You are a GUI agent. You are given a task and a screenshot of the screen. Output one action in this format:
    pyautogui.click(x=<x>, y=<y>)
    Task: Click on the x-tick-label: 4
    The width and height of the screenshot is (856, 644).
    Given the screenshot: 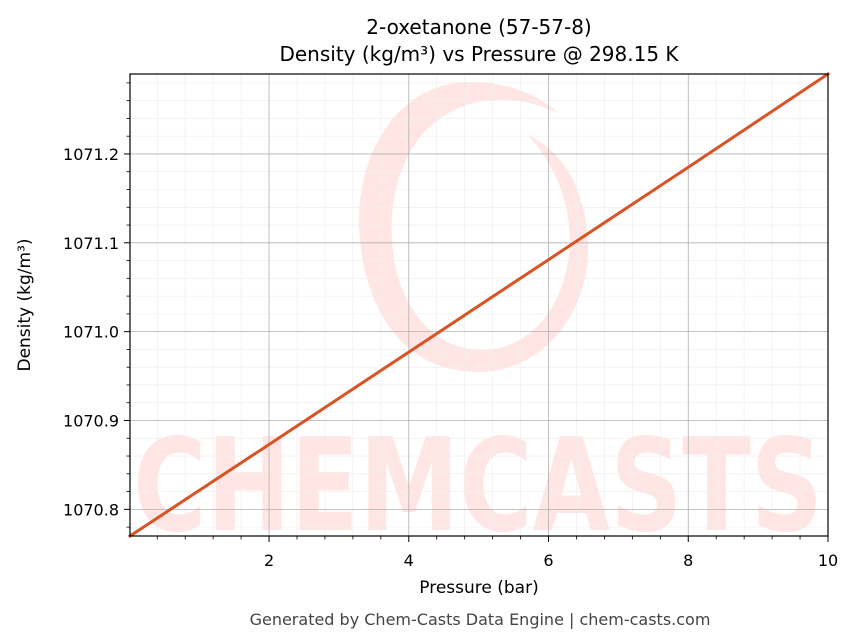 What is the action you would take?
    pyautogui.click(x=409, y=560)
    